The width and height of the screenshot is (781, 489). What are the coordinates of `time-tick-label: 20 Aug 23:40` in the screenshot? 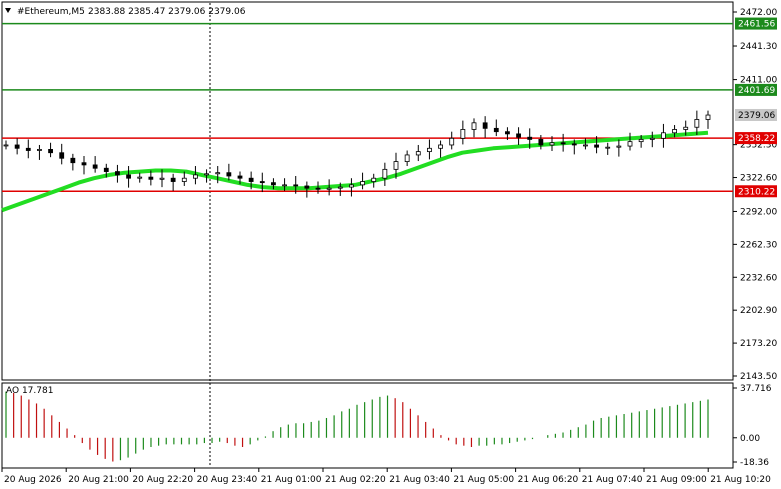 It's located at (227, 480).